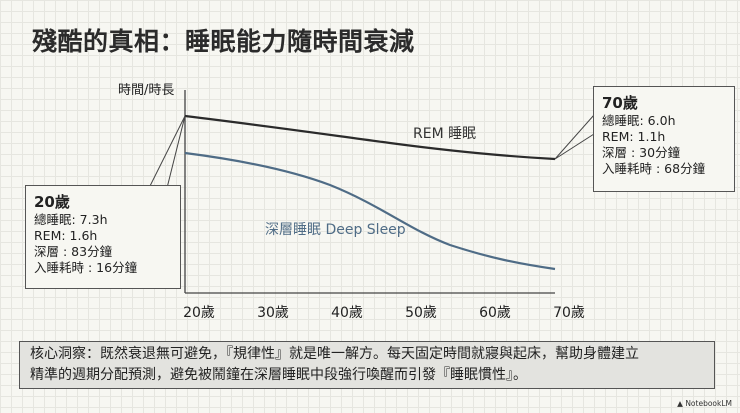 The height and width of the screenshot is (413, 740). What do you see at coordinates (569, 313) in the screenshot?
I see `x-tick-70: 70歲` at bounding box center [569, 313].